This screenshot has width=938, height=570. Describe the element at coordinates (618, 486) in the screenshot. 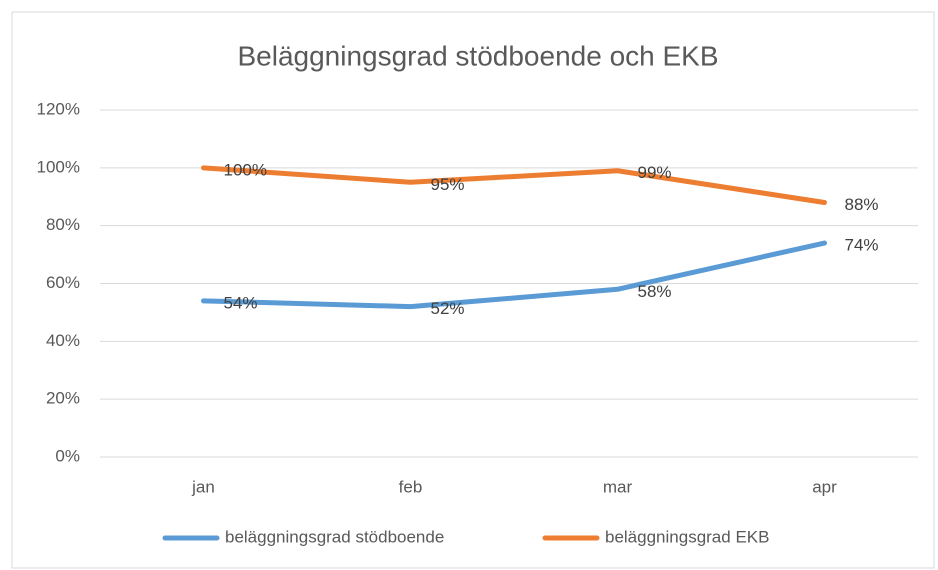

I see `x-tick-label: mar` at that location.